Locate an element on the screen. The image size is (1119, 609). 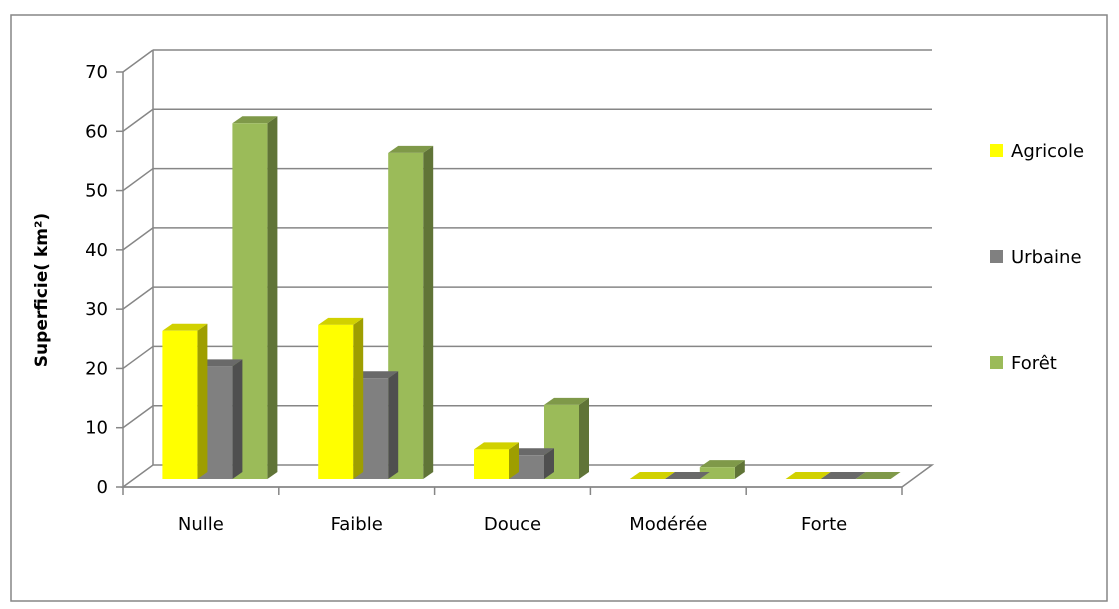
legend: Agricole Urbaine Forêt is located at coordinates (1037, 257).